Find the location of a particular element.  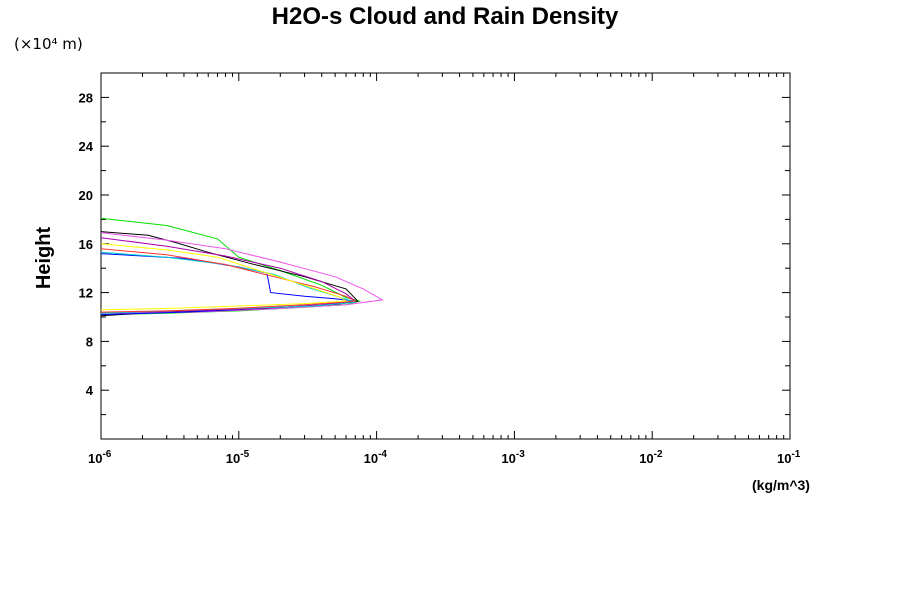

x-tick-exponent: -2 is located at coordinates (658, 454).